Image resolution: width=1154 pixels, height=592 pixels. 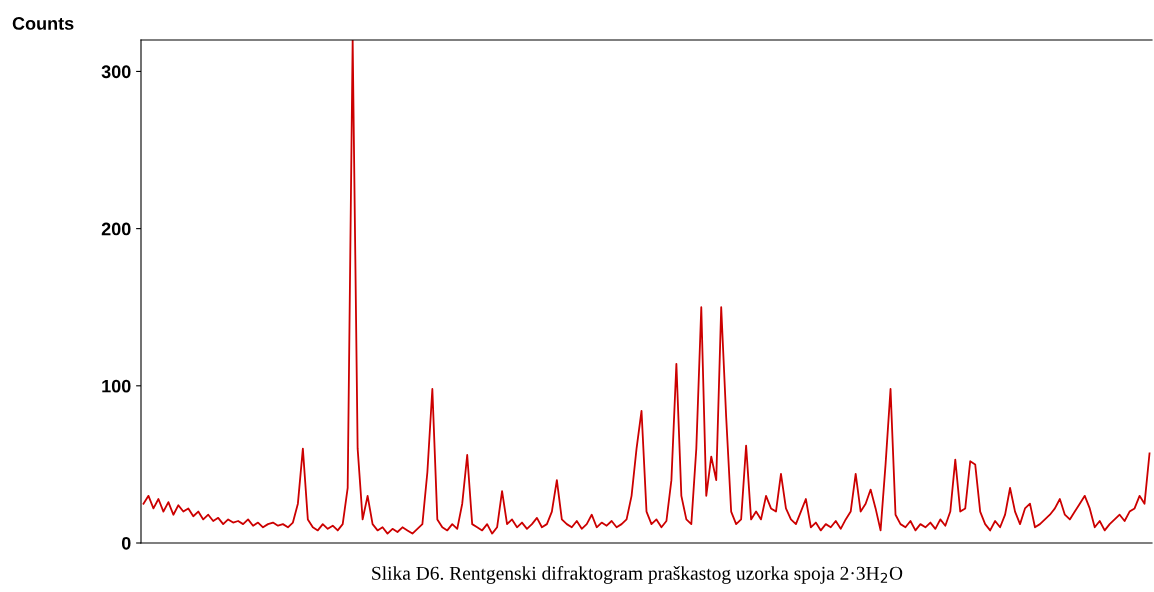 I want to click on text: Slika D6. Rentgenski difraktogram praškastog uzorka spoja 2·3H$_{2}$O, so click(x=637, y=574).